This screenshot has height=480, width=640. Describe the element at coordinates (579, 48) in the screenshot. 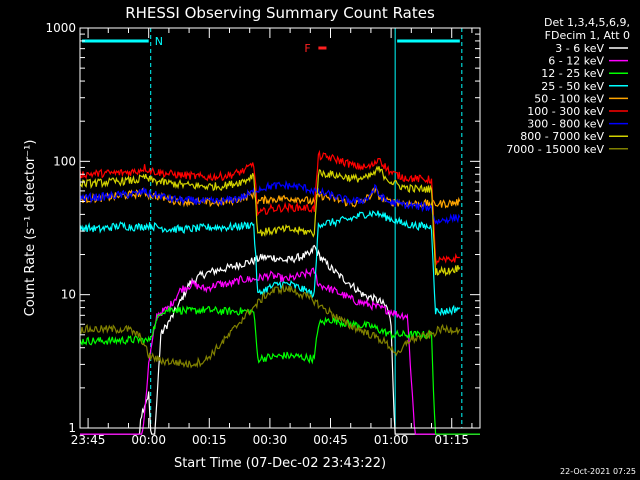

I see `legend-entry-label: 3 - 6 keV` at that location.